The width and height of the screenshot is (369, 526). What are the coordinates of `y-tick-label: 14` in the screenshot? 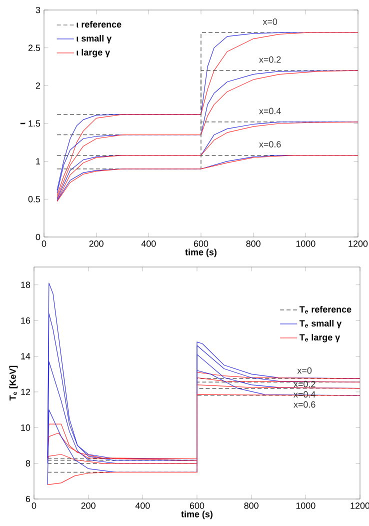 It's located at (25, 356).